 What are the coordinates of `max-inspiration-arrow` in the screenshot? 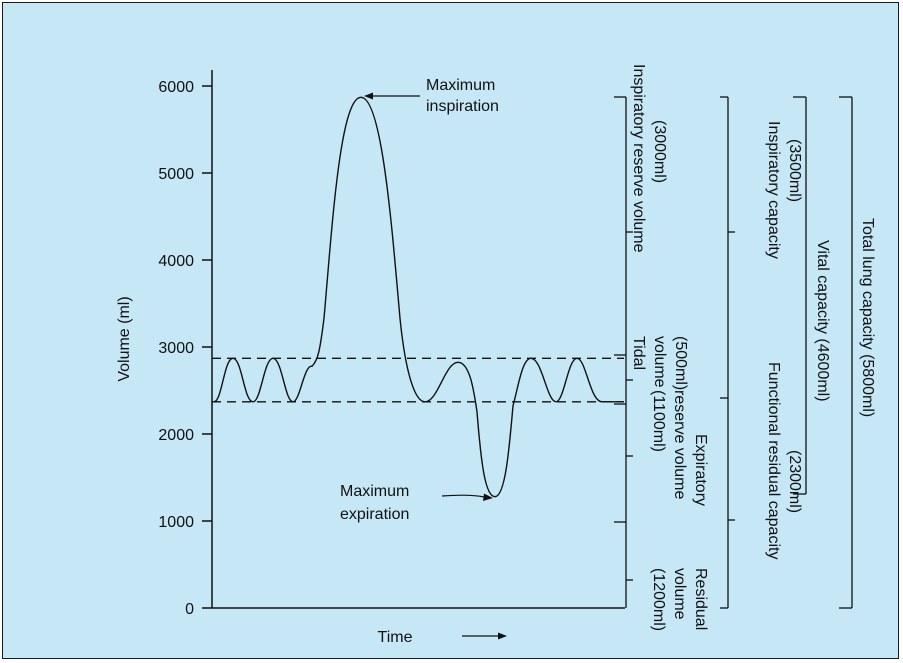 It's located at (392, 96).